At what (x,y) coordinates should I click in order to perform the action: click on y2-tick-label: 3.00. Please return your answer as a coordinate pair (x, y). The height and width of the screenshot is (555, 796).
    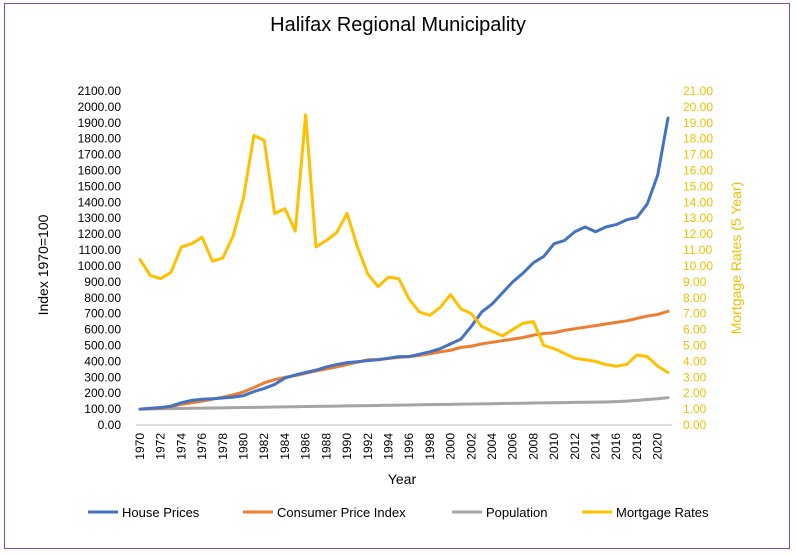
    Looking at the image, I should click on (695, 377).